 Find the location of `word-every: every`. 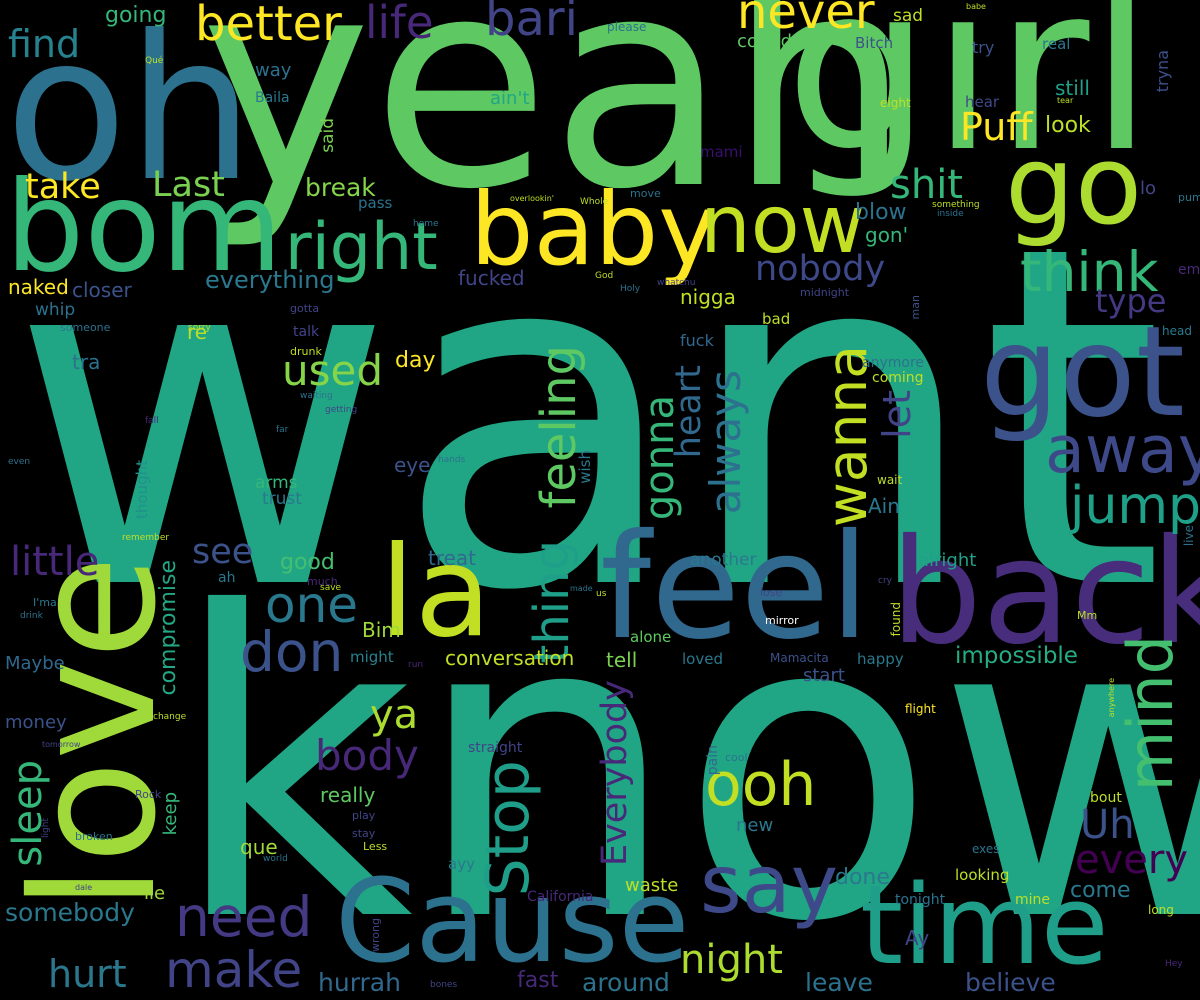

word-every: every is located at coordinates (1132, 860).